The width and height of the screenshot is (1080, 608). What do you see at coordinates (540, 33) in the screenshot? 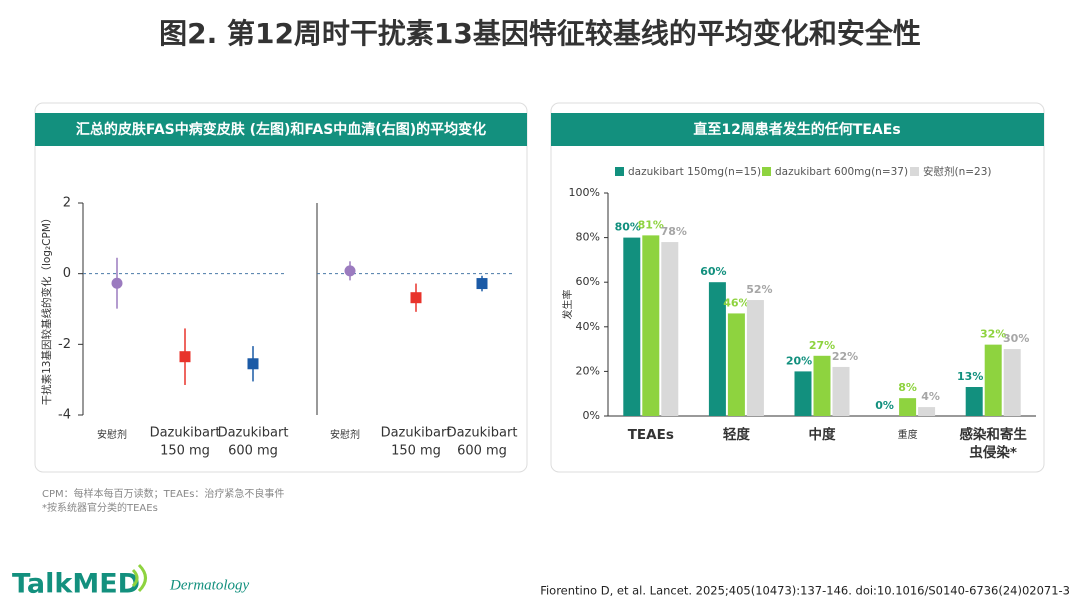
I see `slide-title: 图2. 第12周时干扰素13基因特征较基线的平均变化和安全性` at bounding box center [540, 33].